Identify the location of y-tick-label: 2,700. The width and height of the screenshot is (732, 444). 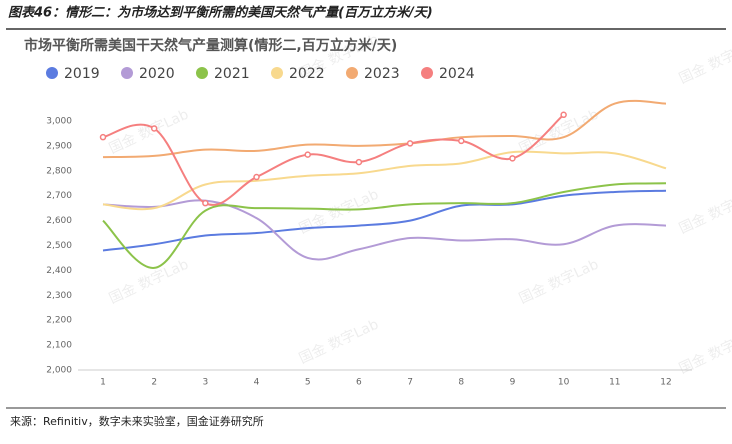
(59, 196).